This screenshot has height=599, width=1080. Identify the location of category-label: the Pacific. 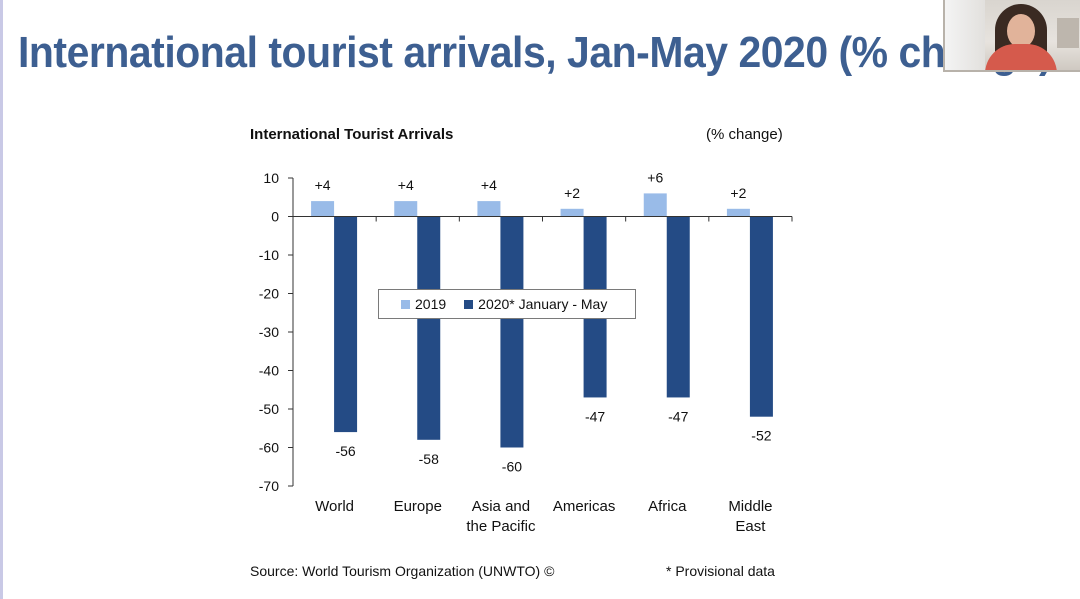
(501, 526).